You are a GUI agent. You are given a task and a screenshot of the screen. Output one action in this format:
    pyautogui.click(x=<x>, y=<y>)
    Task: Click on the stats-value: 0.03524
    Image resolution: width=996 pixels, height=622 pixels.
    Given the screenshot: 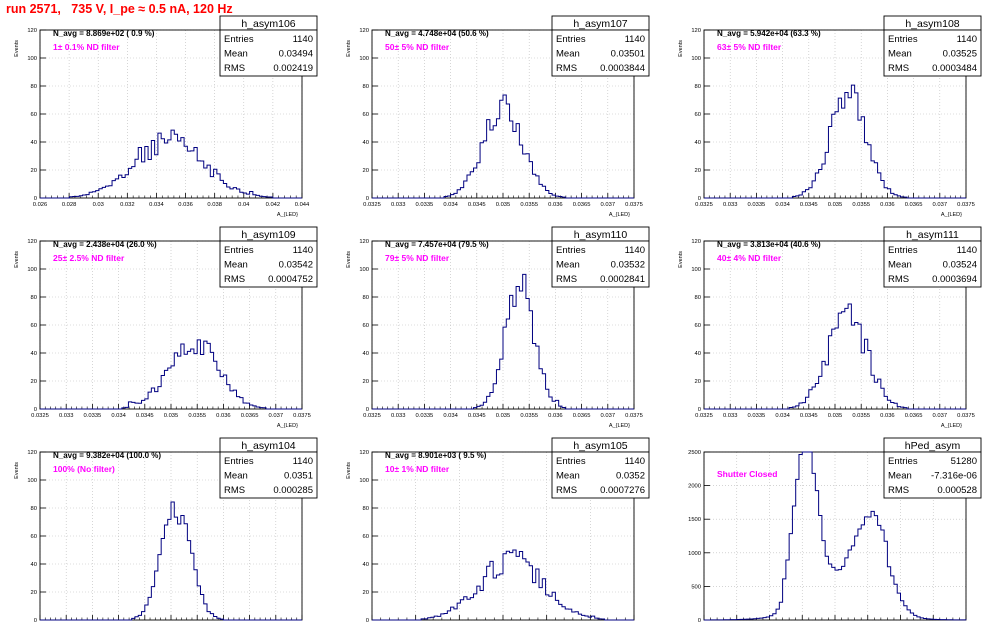 What is the action you would take?
    pyautogui.click(x=960, y=265)
    